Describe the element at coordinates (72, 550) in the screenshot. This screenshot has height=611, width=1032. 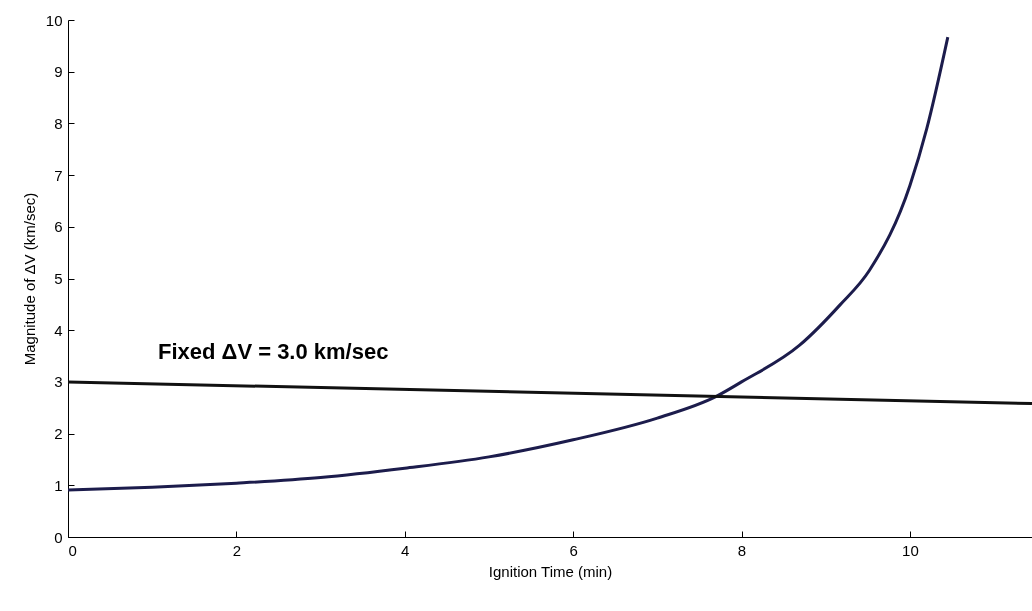
I see `x-tick-label: 0` at that location.